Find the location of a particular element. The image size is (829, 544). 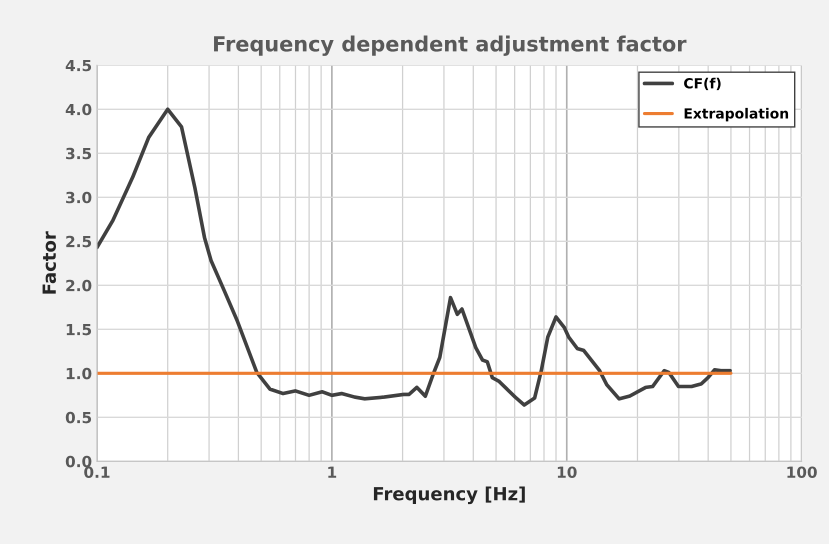

y-tick-label: 0.0 is located at coordinates (79, 462).